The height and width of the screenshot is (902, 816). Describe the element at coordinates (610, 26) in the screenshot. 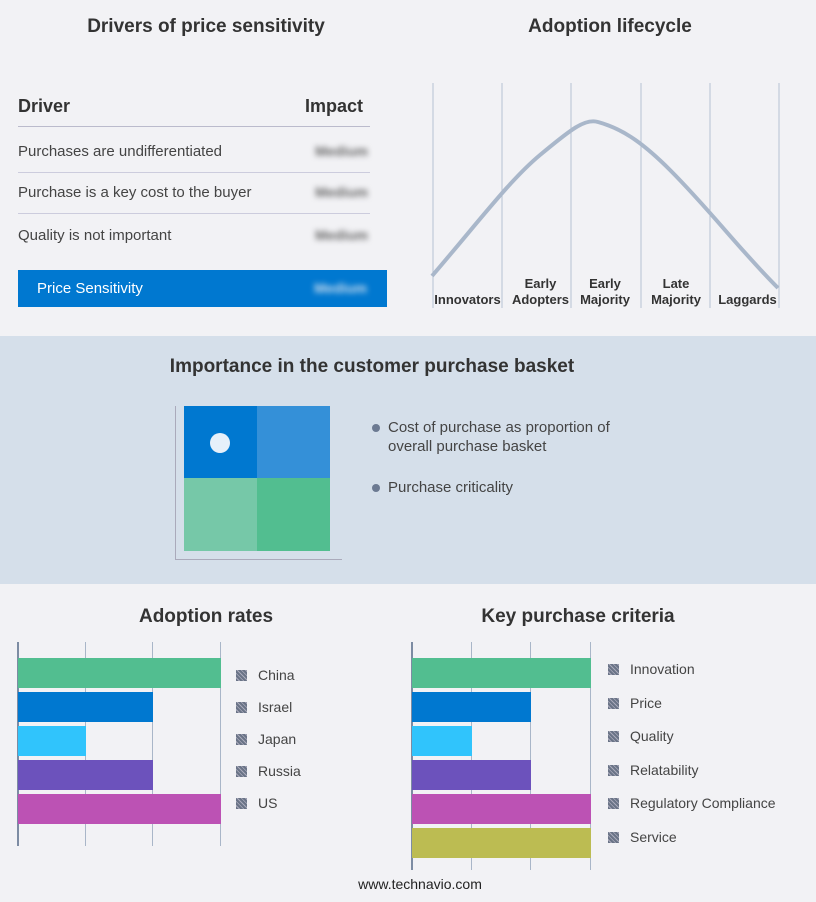

I see `lifecycle-title: Adoption lifecycle` at that location.